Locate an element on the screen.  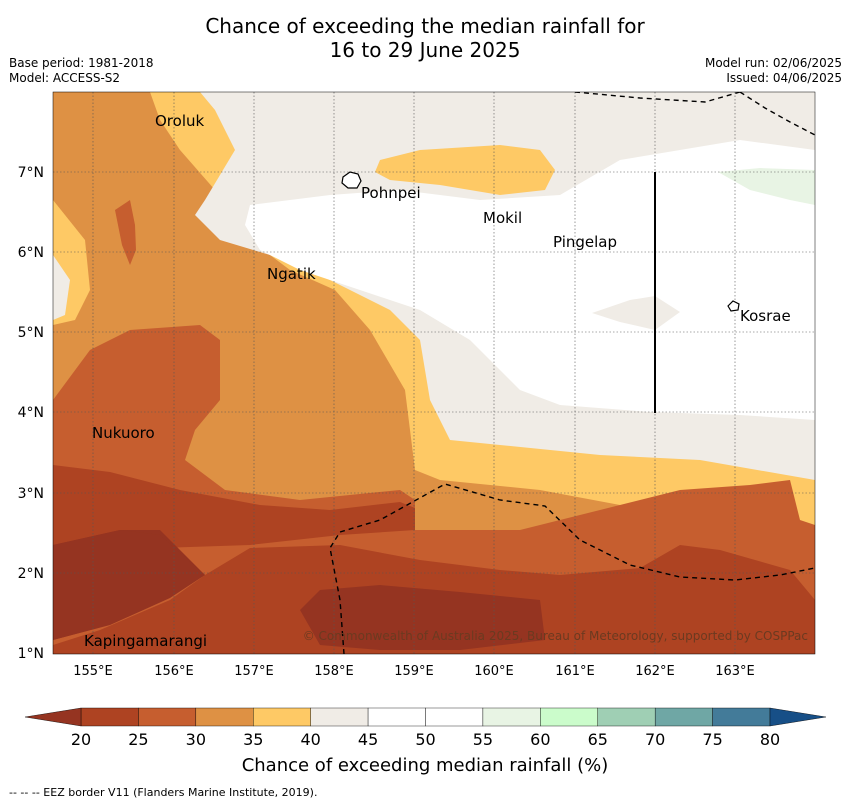
place-pohnpei: Pohnpei is located at coordinates (391, 193).